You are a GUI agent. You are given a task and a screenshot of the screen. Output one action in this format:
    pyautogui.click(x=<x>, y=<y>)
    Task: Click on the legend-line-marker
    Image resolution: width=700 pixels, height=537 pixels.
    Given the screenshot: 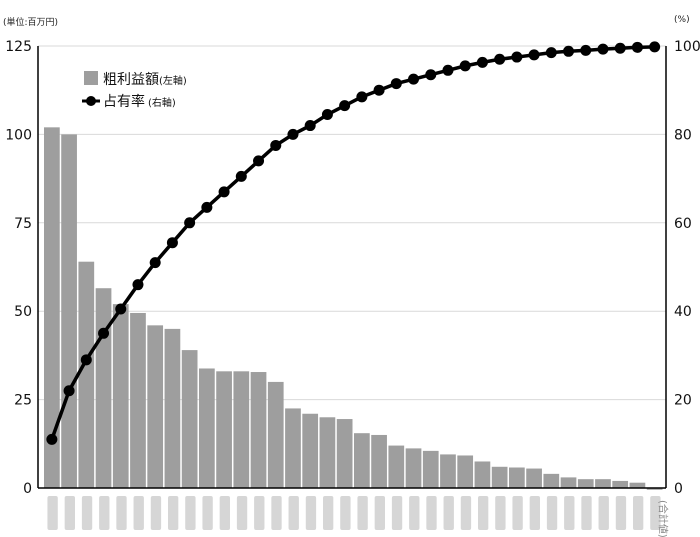 What is the action you would take?
    pyautogui.click(x=91, y=101)
    